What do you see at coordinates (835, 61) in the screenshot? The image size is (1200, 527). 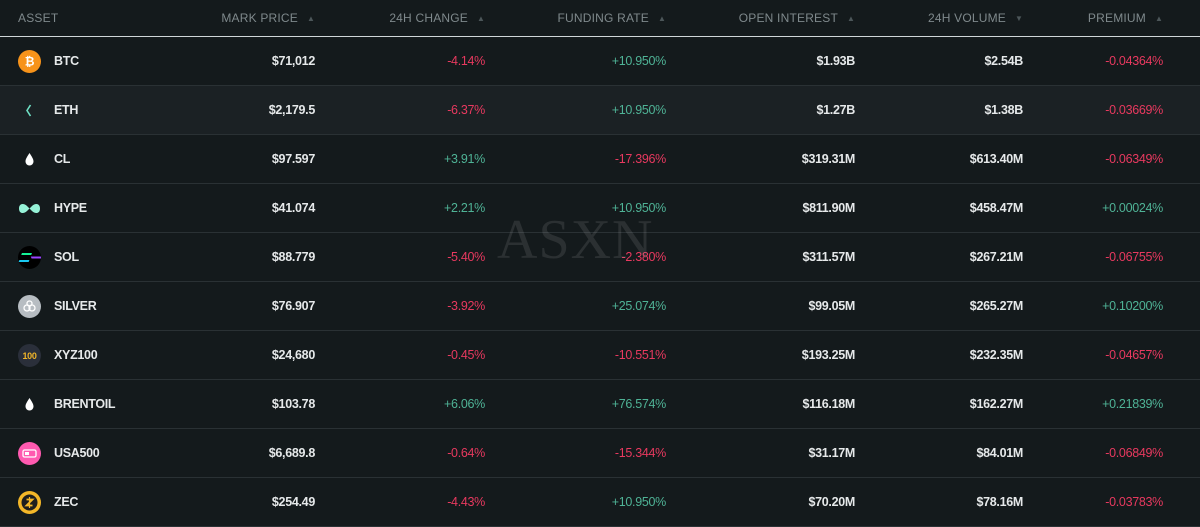 I see `open-interest-cell: $1.93B` at bounding box center [835, 61].